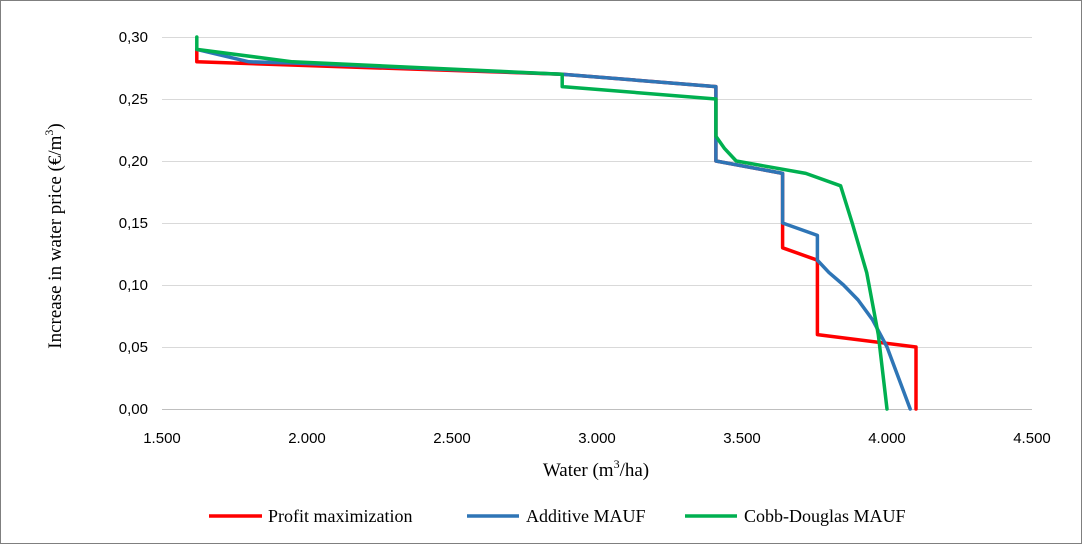 Image resolution: width=1082 pixels, height=544 pixels. What do you see at coordinates (55, 126) in the screenshot?
I see `y-axis-title-post: )` at bounding box center [55, 126].